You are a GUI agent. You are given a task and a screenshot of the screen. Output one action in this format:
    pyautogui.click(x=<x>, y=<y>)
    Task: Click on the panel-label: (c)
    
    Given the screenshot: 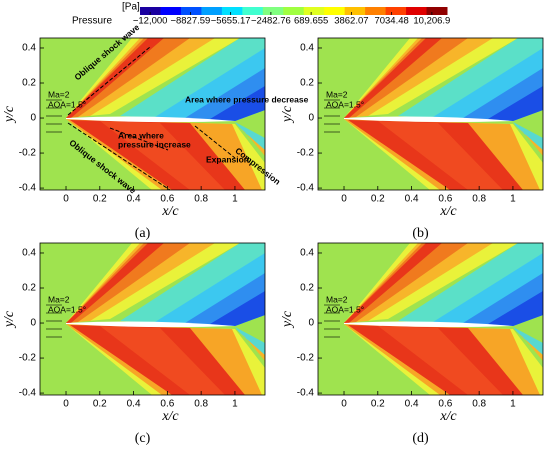 What is the action you would take?
    pyautogui.click(x=143, y=438)
    